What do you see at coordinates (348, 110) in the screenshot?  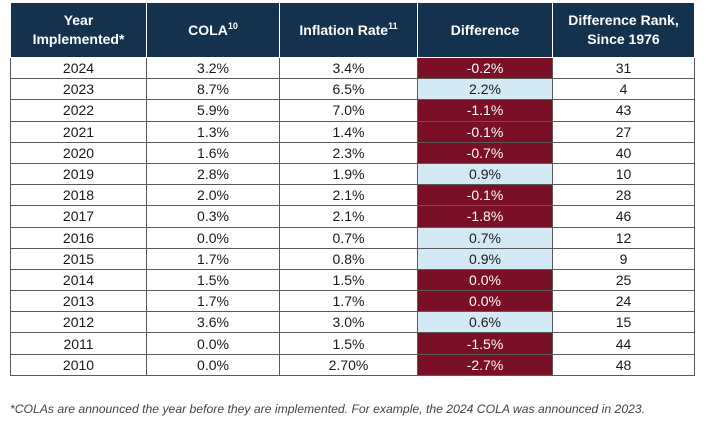 I see `inflation-cell: 7.0%` at bounding box center [348, 110].